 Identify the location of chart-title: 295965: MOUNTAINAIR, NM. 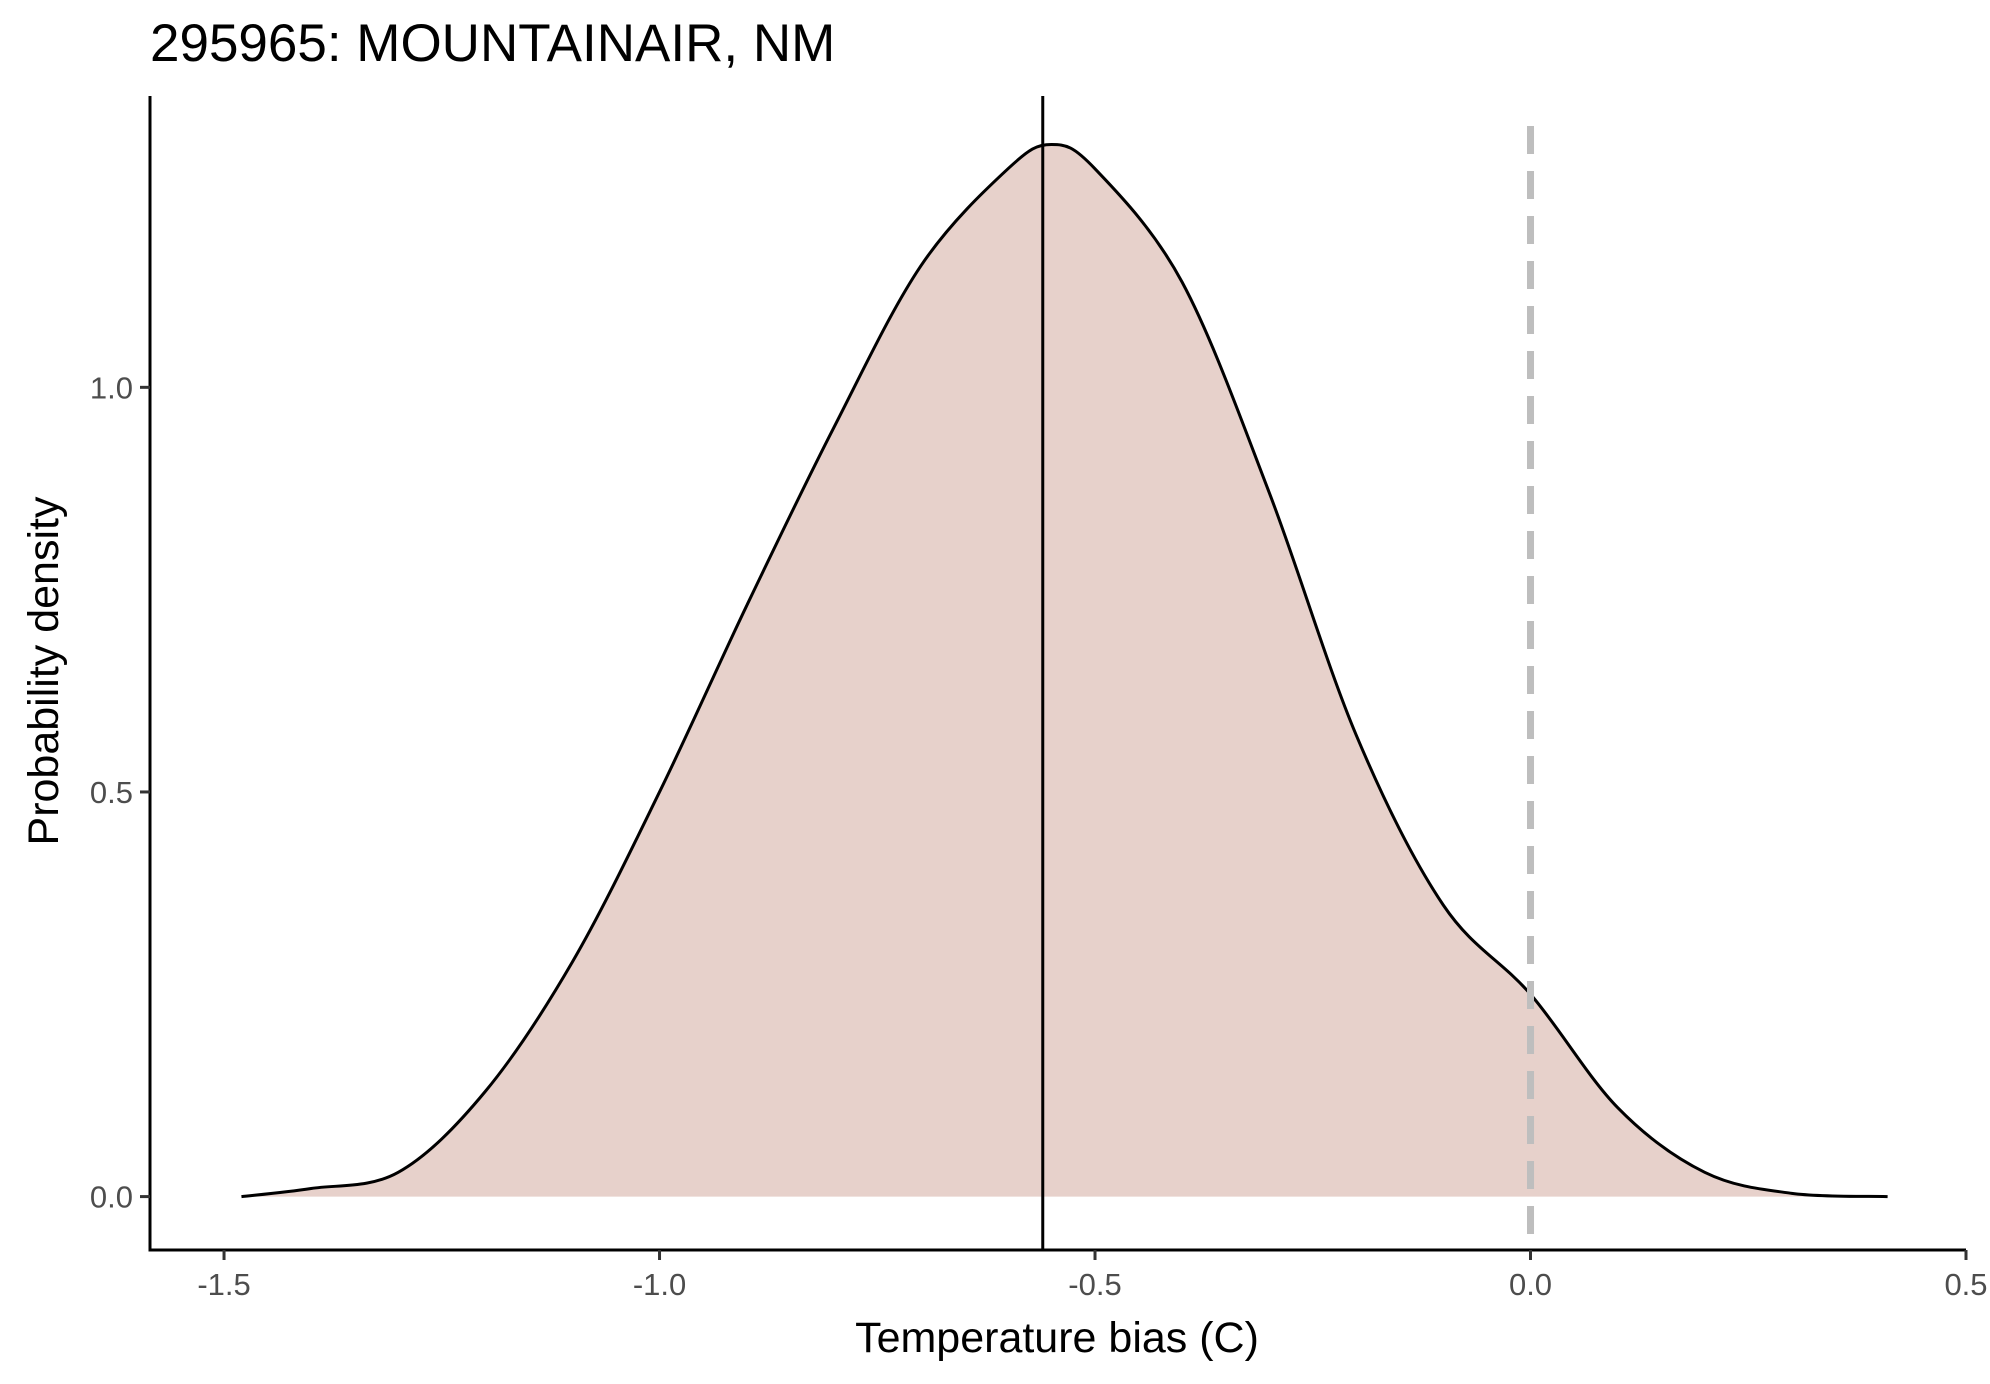
(492, 43).